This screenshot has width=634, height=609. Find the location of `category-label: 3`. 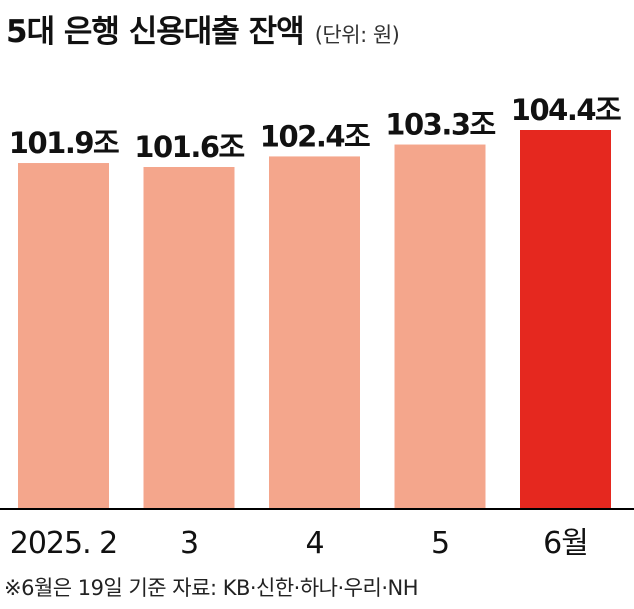

category-label: 3 is located at coordinates (189, 543).